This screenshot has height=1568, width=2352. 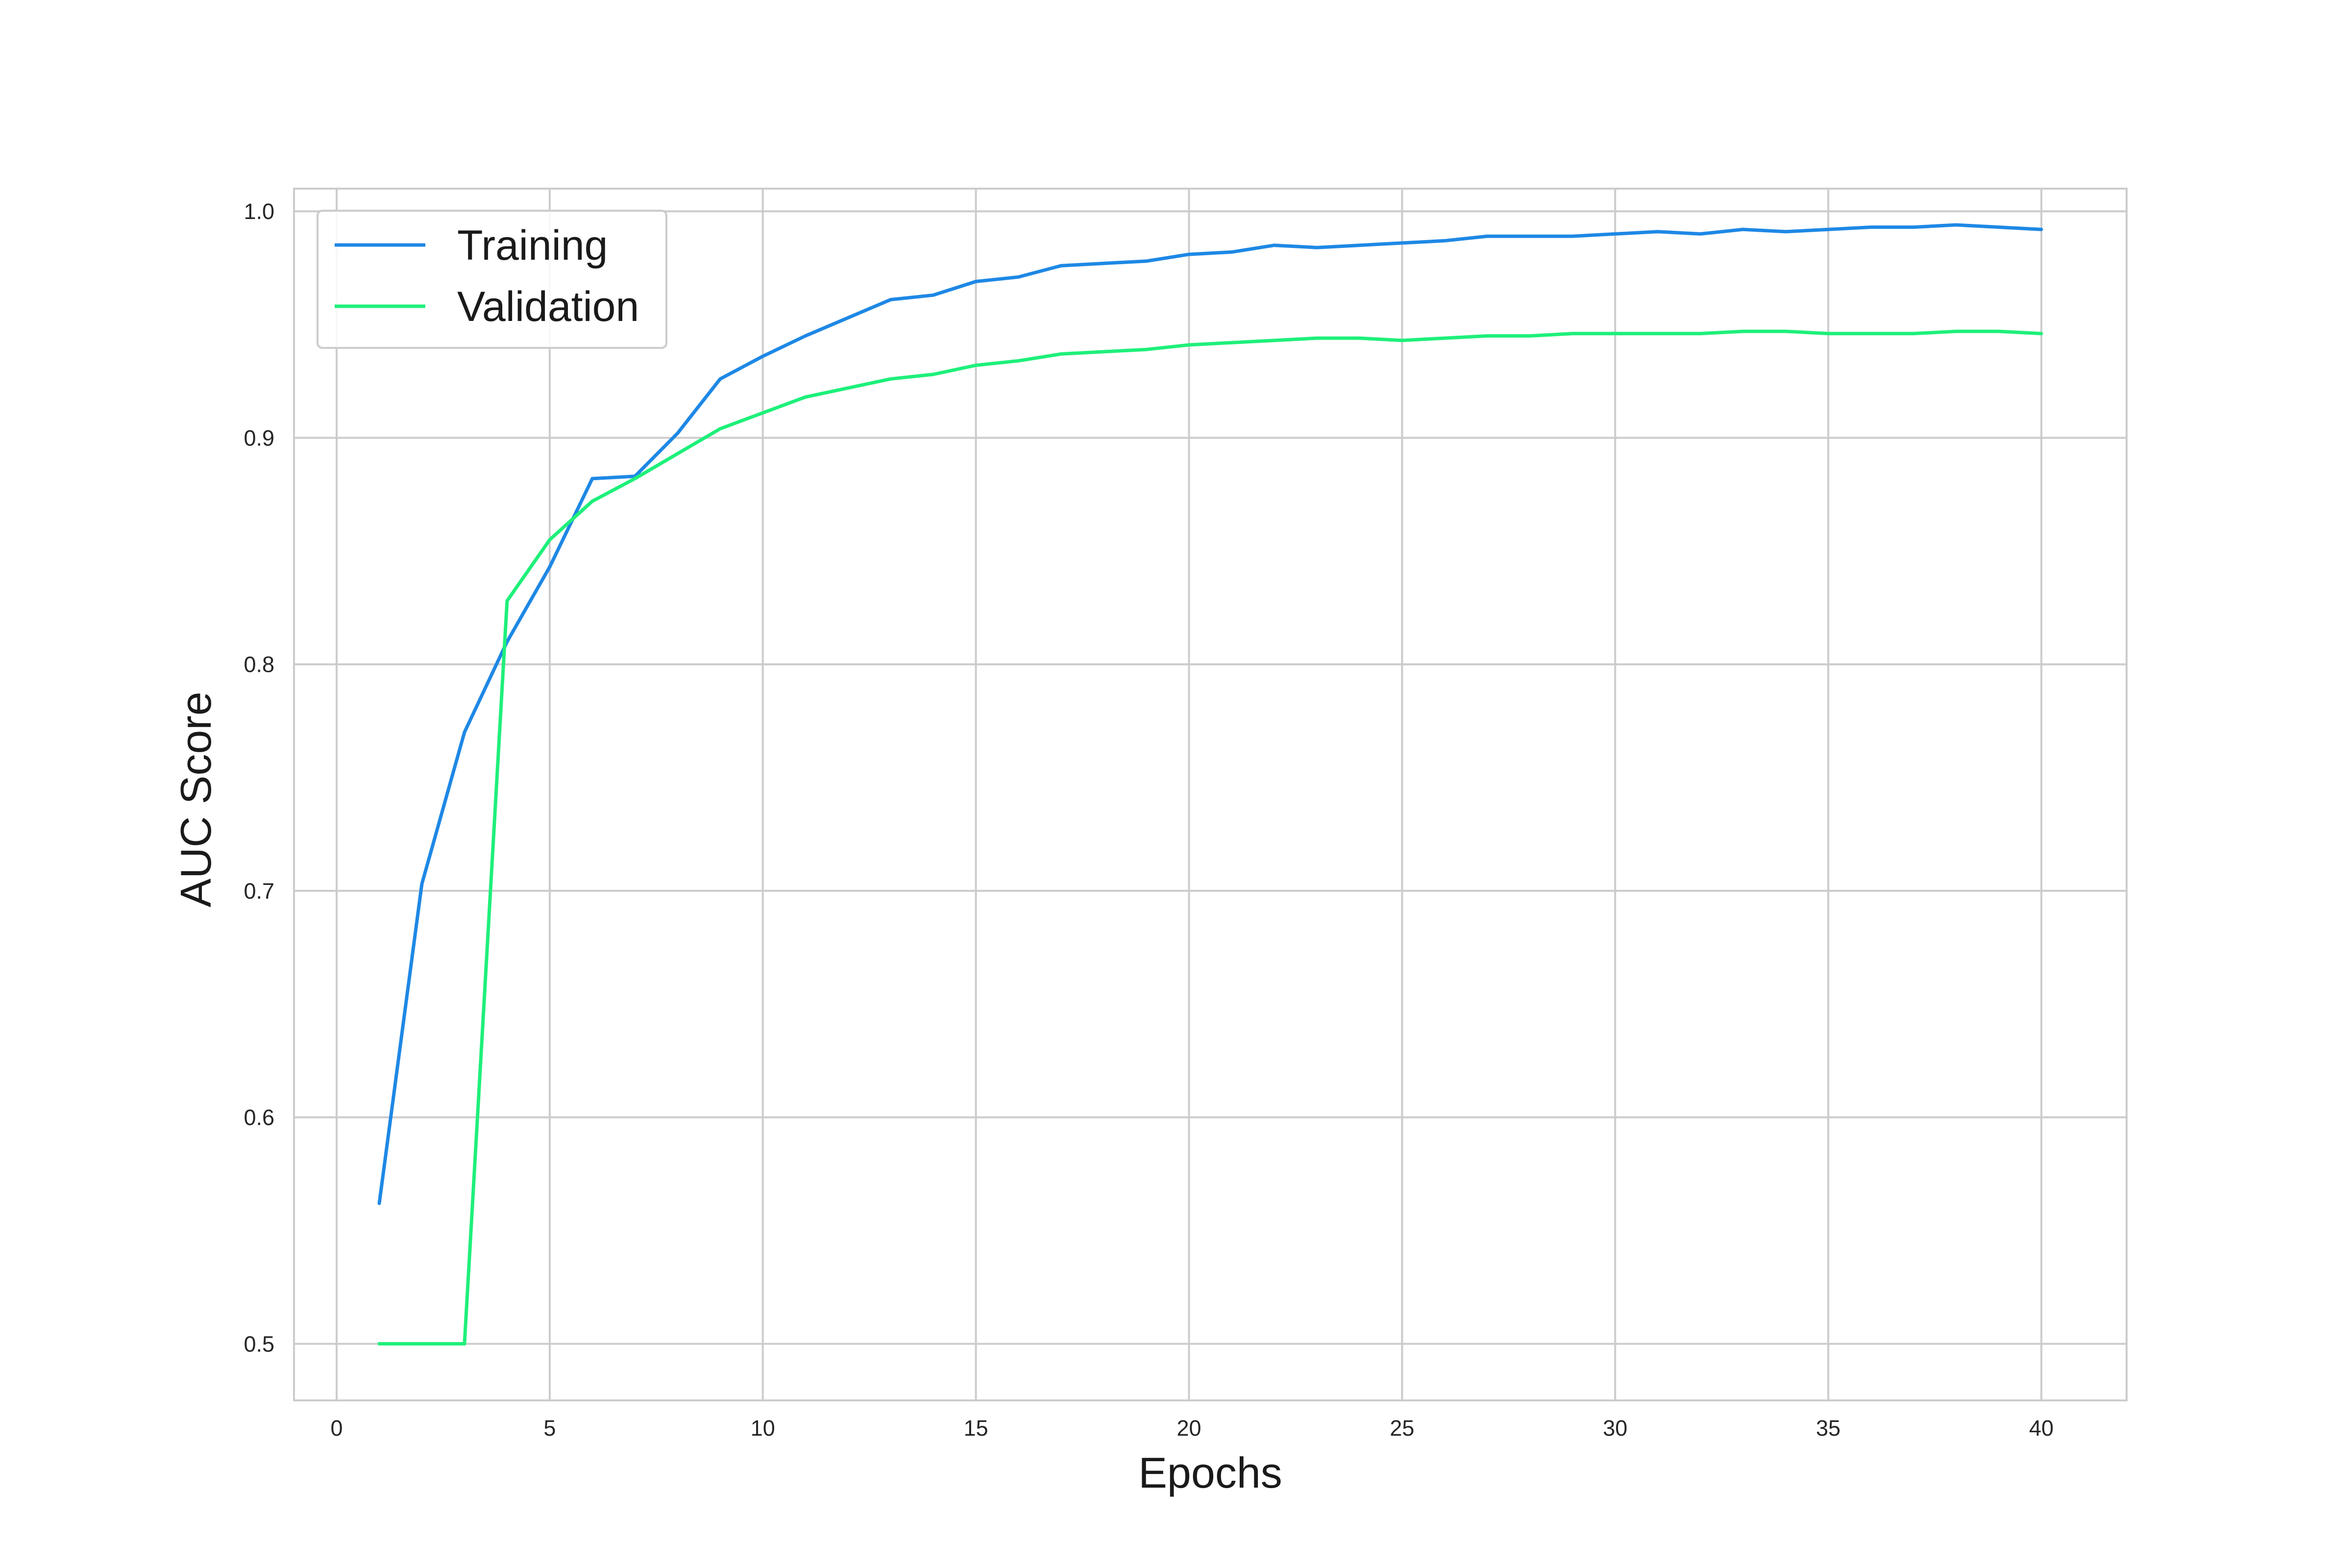 I want to click on y-axis-title: AUC Score, so click(x=196, y=799).